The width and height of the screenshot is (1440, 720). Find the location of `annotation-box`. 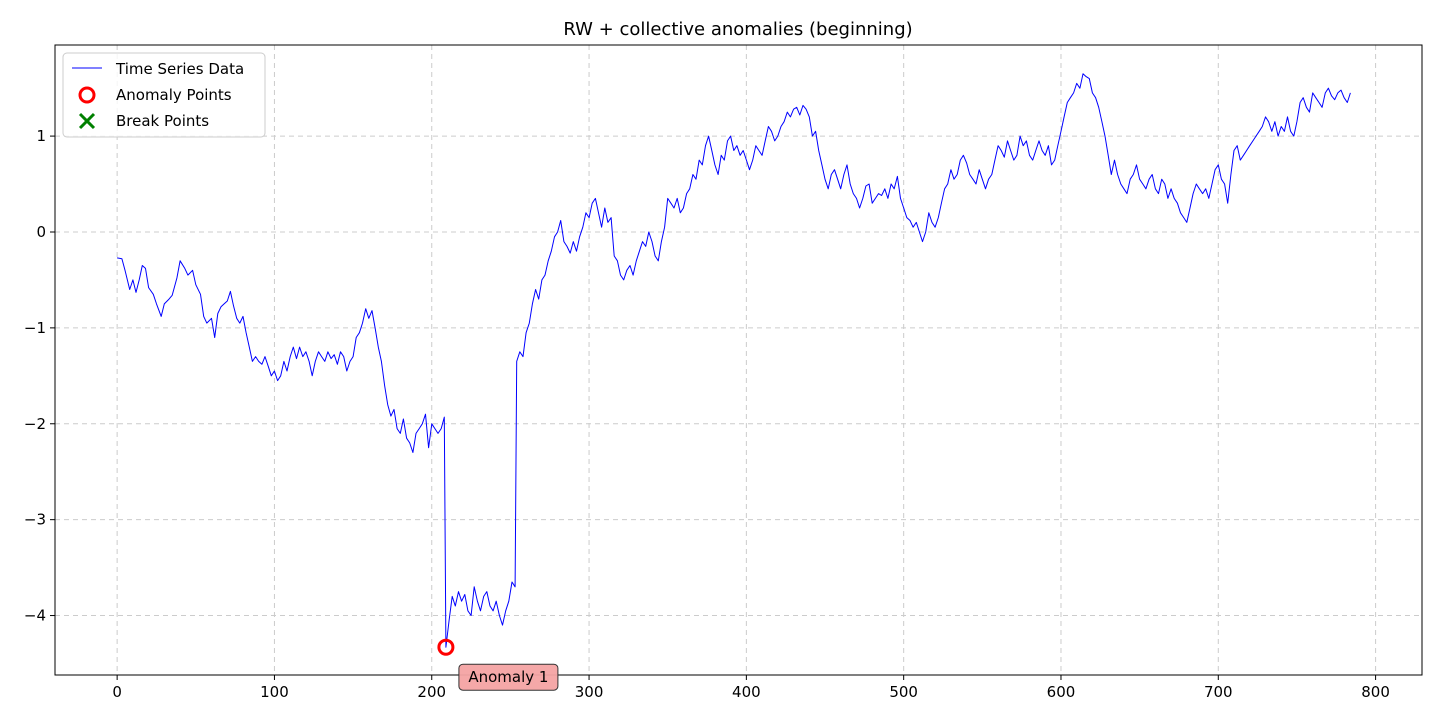

annotation-box is located at coordinates (508, 677).